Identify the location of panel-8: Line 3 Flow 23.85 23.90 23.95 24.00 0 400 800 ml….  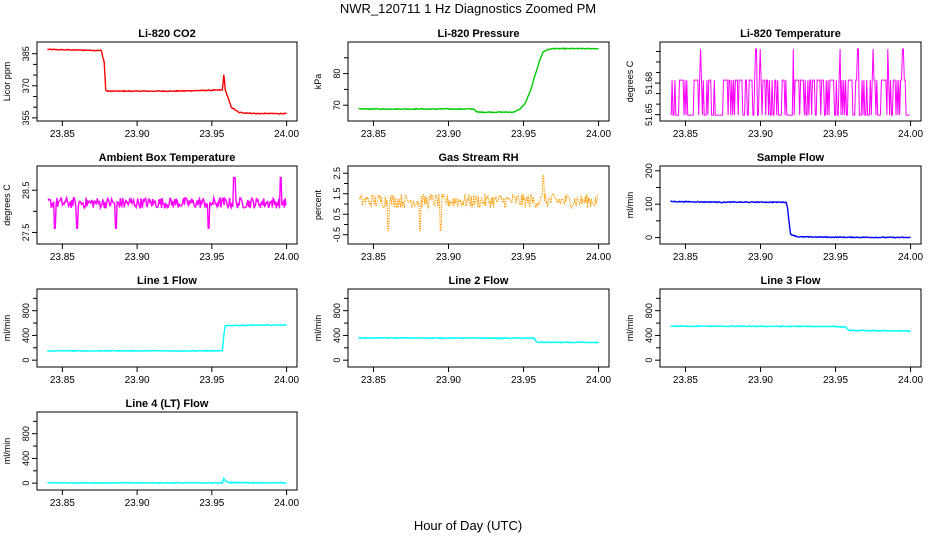
(774, 330).